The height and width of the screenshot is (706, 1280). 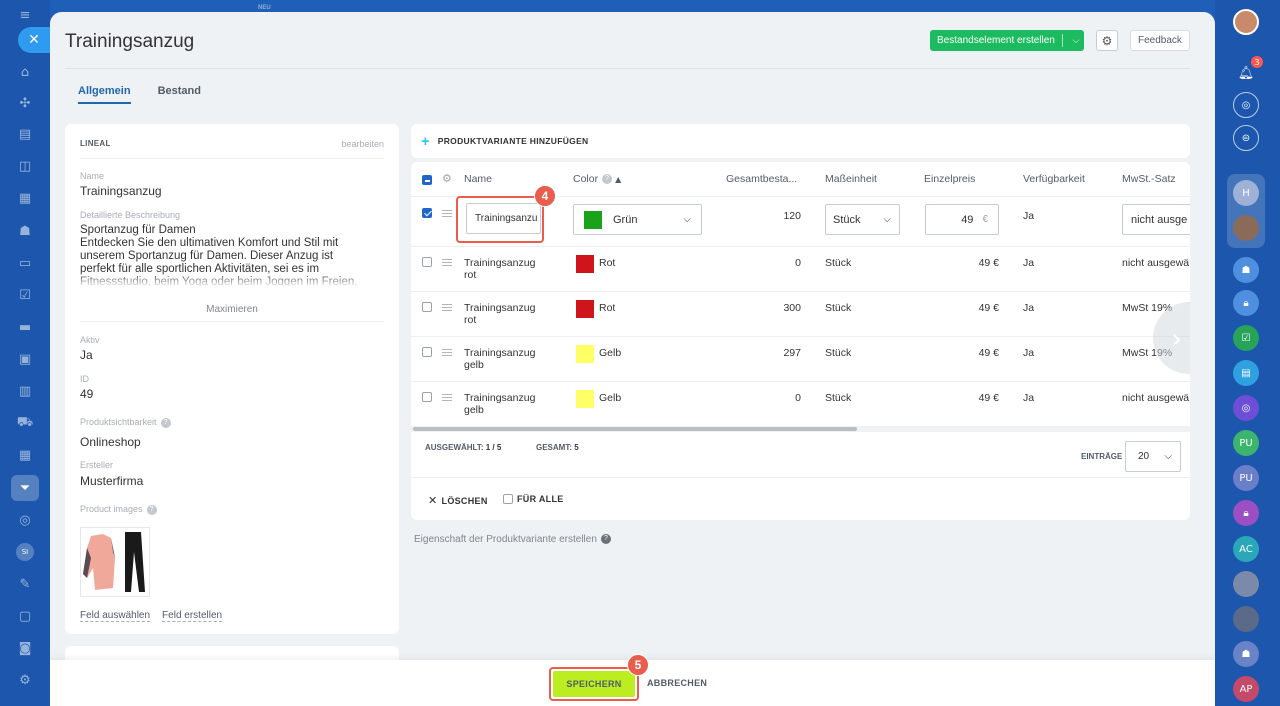 What do you see at coordinates (503, 218) in the screenshot?
I see `variant-name-input: Trainingsanzu` at bounding box center [503, 218].